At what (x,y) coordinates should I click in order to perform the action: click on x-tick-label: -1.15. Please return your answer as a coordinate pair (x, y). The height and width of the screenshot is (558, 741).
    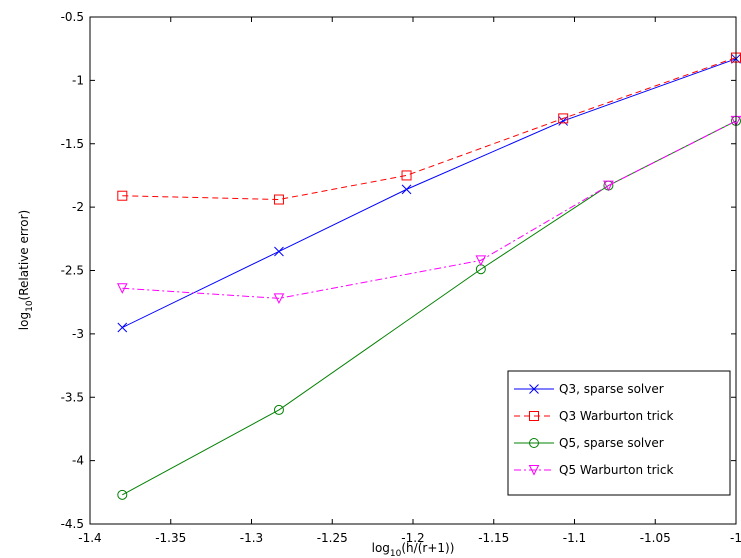
    Looking at the image, I should click on (493, 538).